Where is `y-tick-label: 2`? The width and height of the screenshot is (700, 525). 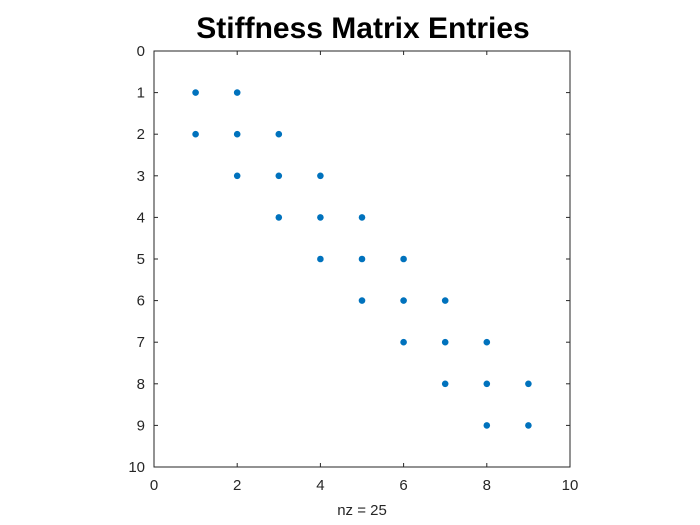 y-tick-label: 2 is located at coordinates (141, 134).